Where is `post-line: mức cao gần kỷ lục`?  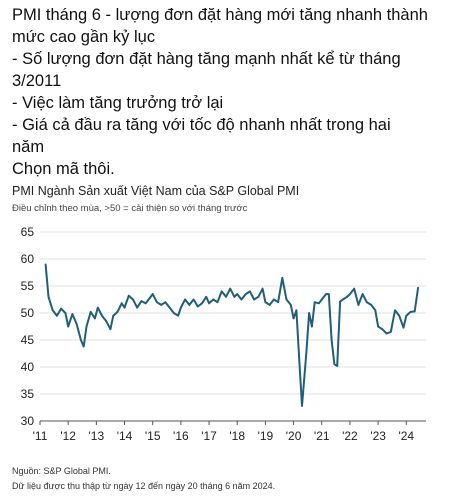 post-line: mức cao gần kỷ lục is located at coordinates (84, 37).